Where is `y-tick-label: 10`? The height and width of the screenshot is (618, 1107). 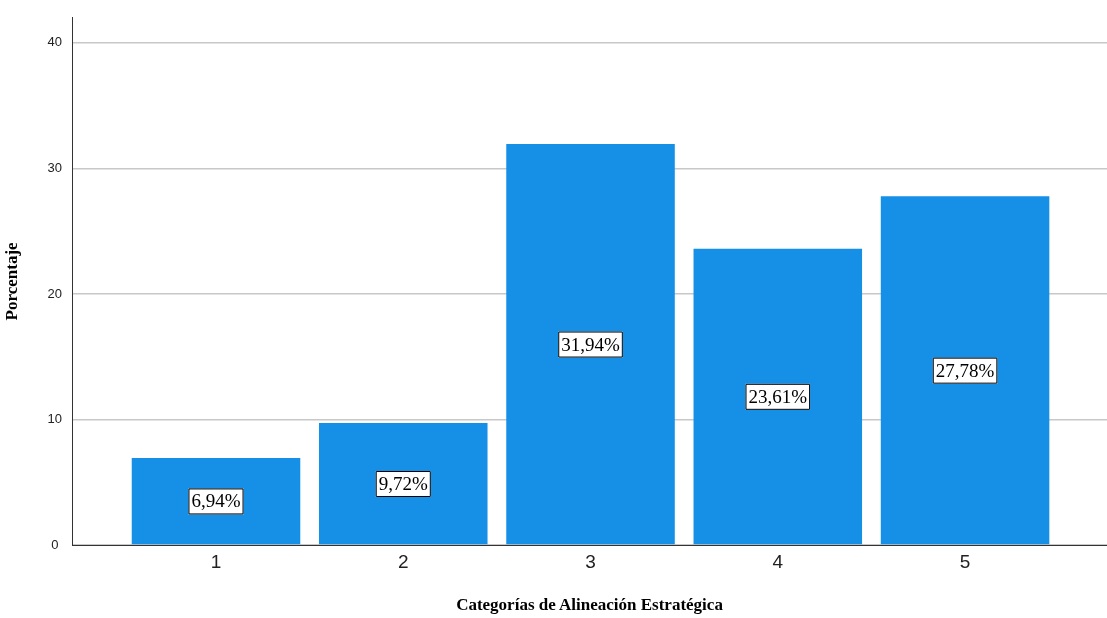
y-tick-label: 10 is located at coordinates (54, 419).